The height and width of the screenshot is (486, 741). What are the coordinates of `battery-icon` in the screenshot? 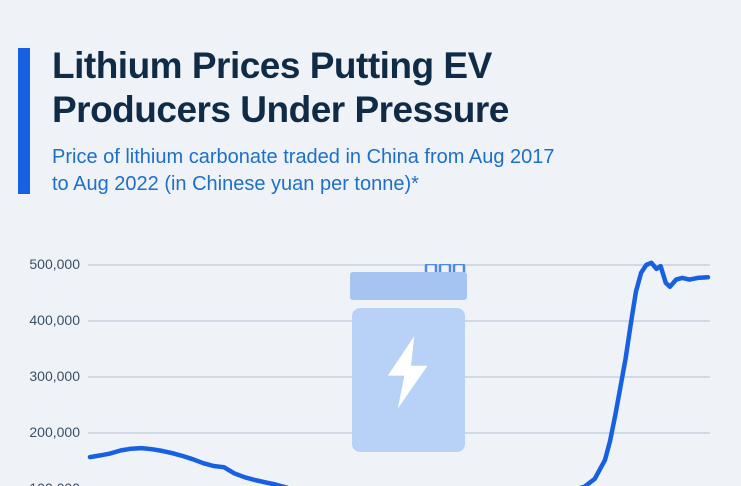 It's located at (409, 374).